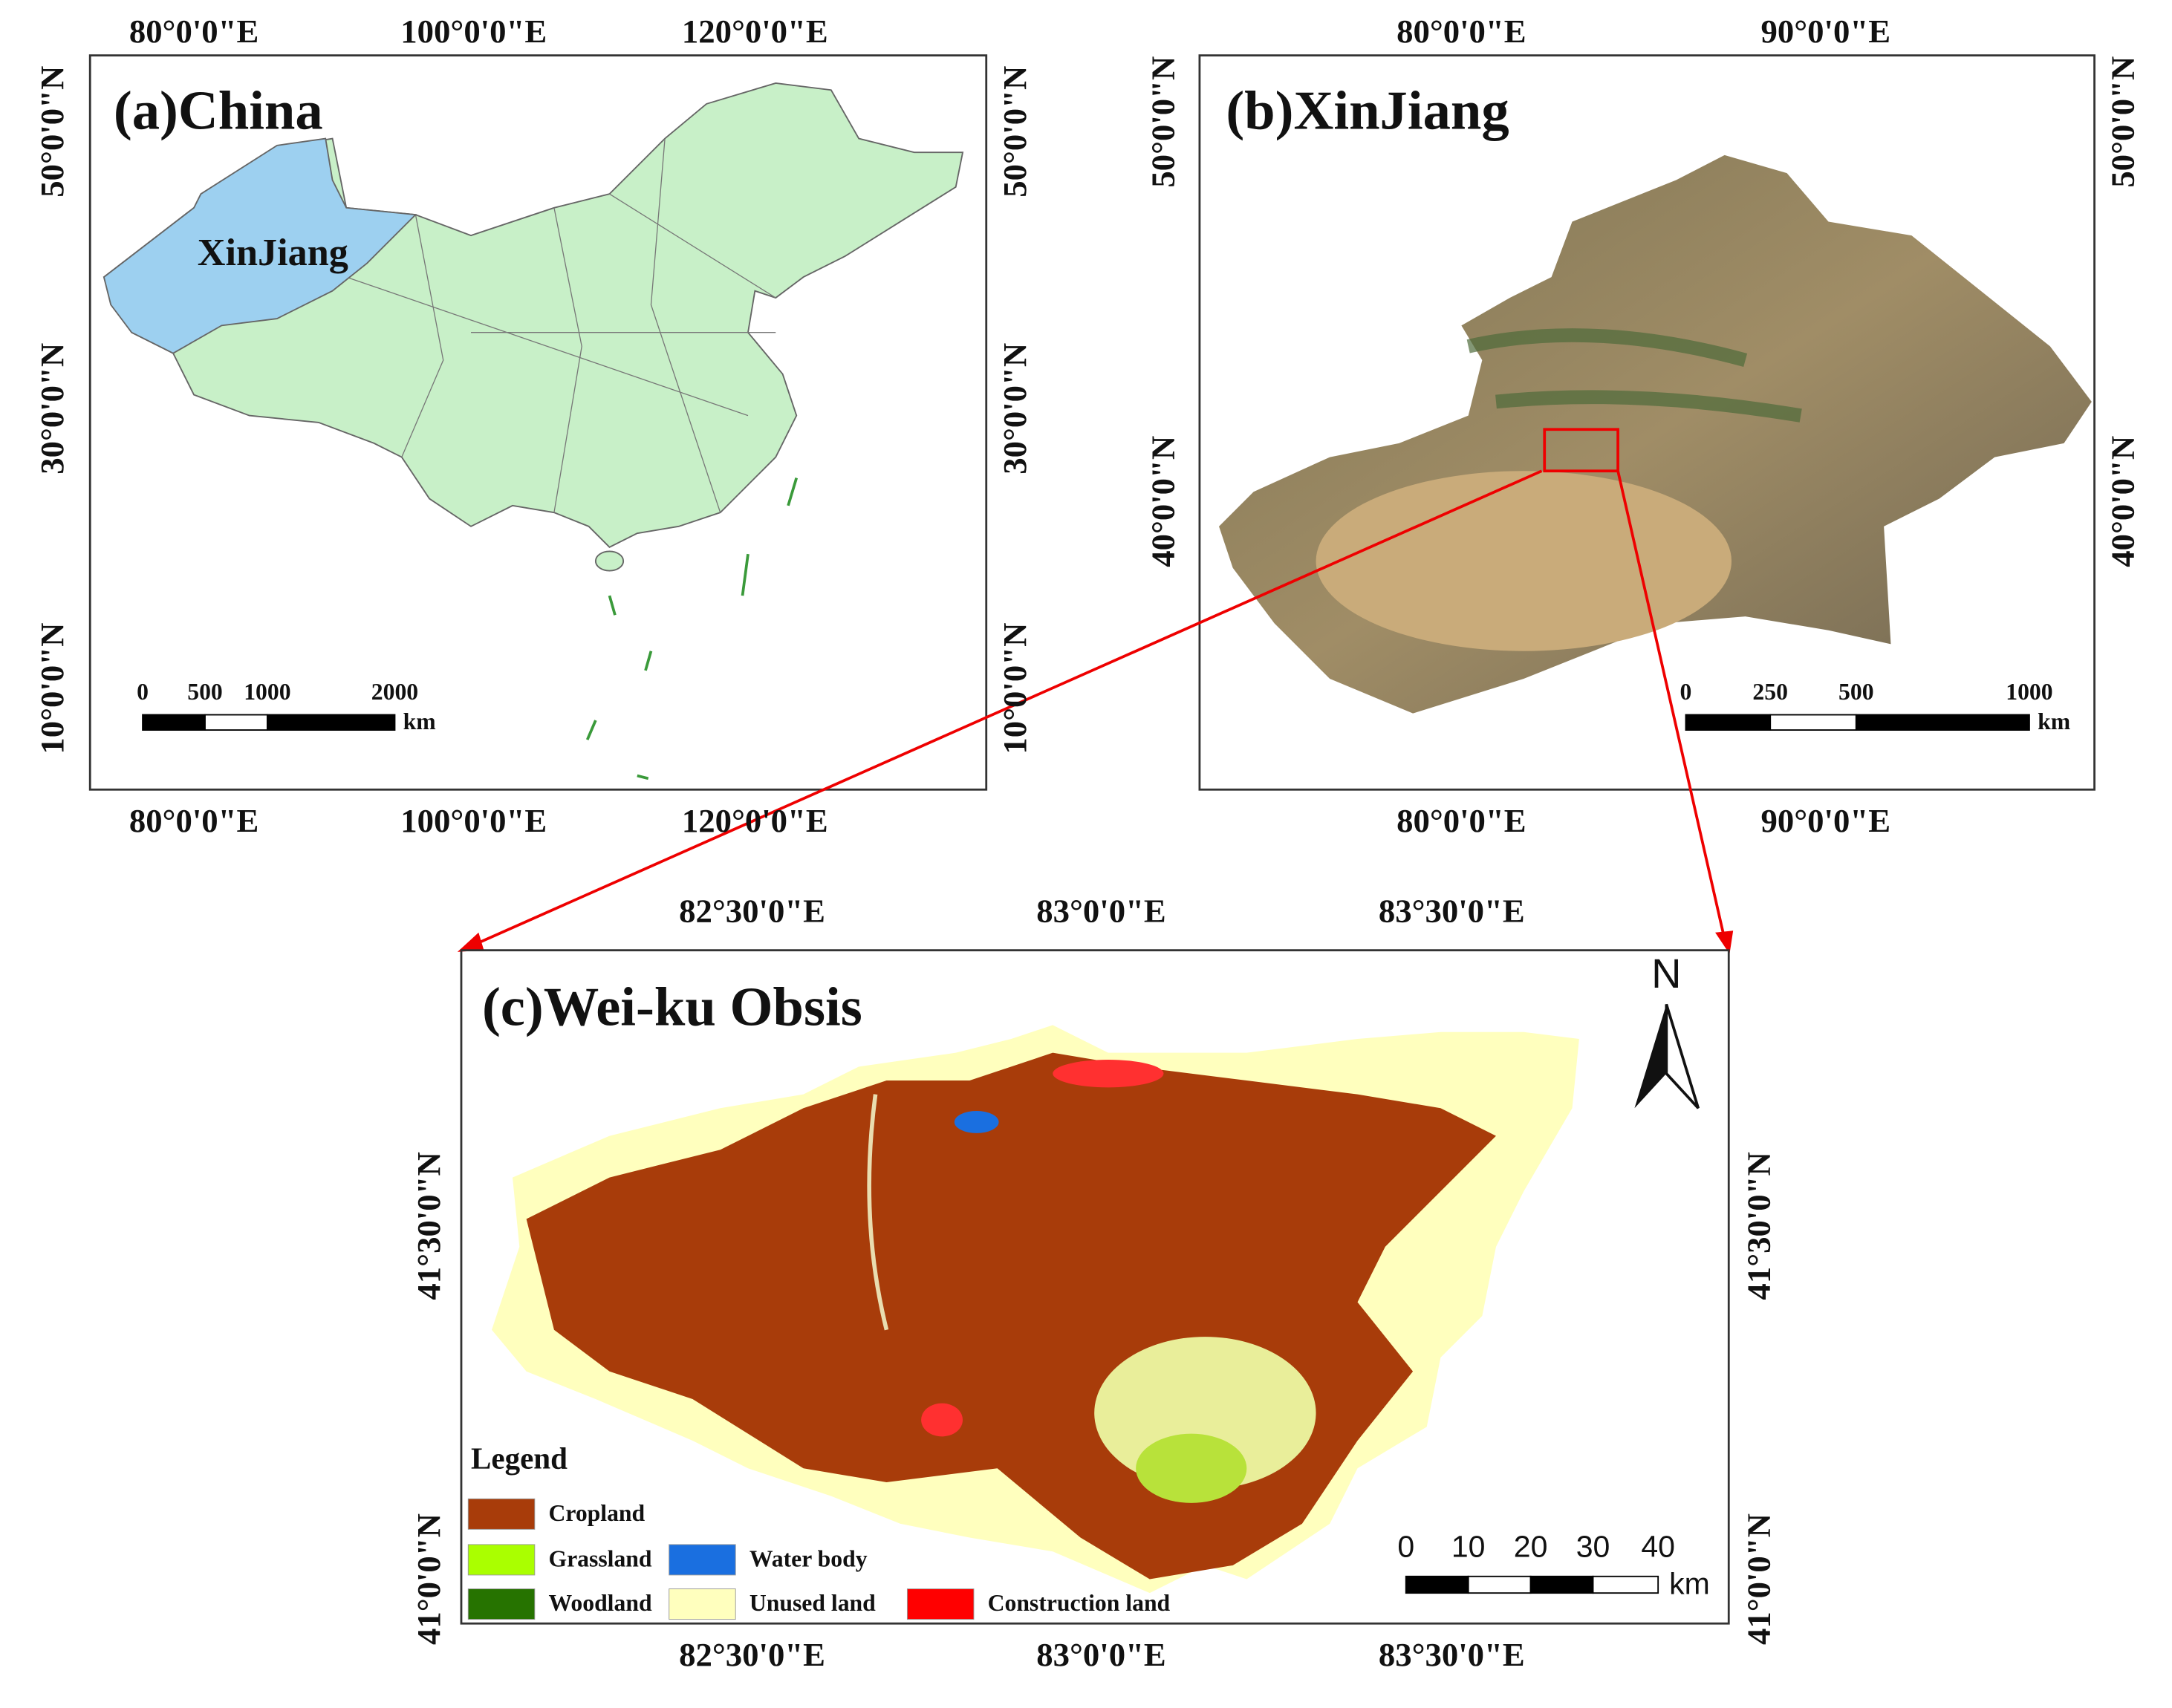  I want to click on scale-label: 20, so click(1531, 1546).